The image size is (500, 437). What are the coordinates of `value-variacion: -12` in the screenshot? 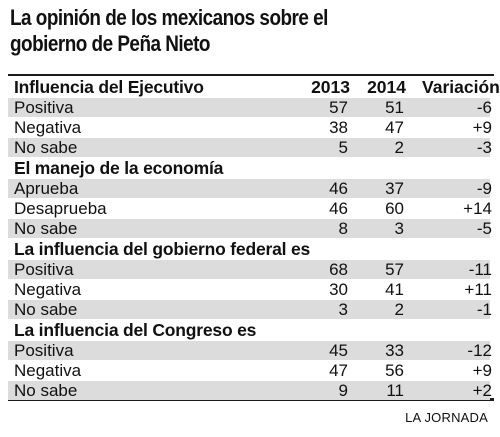 It's located at (479, 350).